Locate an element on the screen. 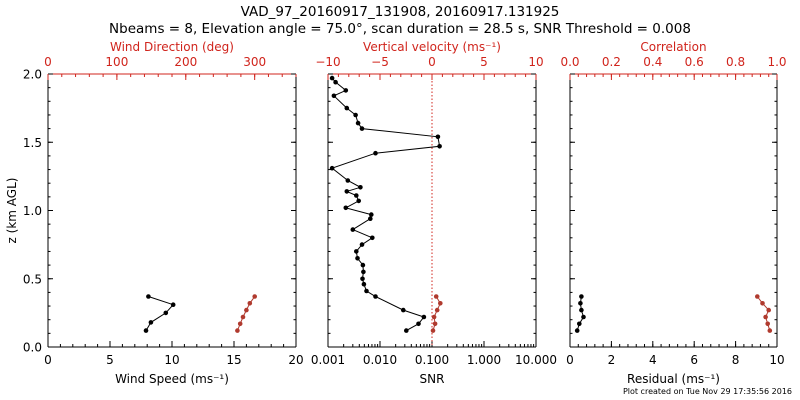 This screenshot has height=400, width=800. x2-tick-label: 200 is located at coordinates (185, 62).